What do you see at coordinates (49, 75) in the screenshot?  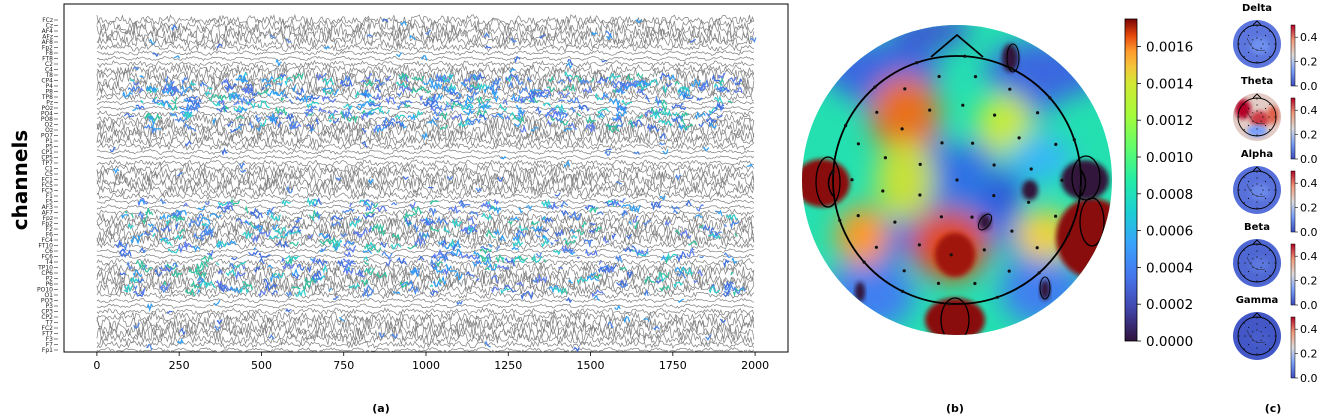 I see `channel-label: T8` at bounding box center [49, 75].